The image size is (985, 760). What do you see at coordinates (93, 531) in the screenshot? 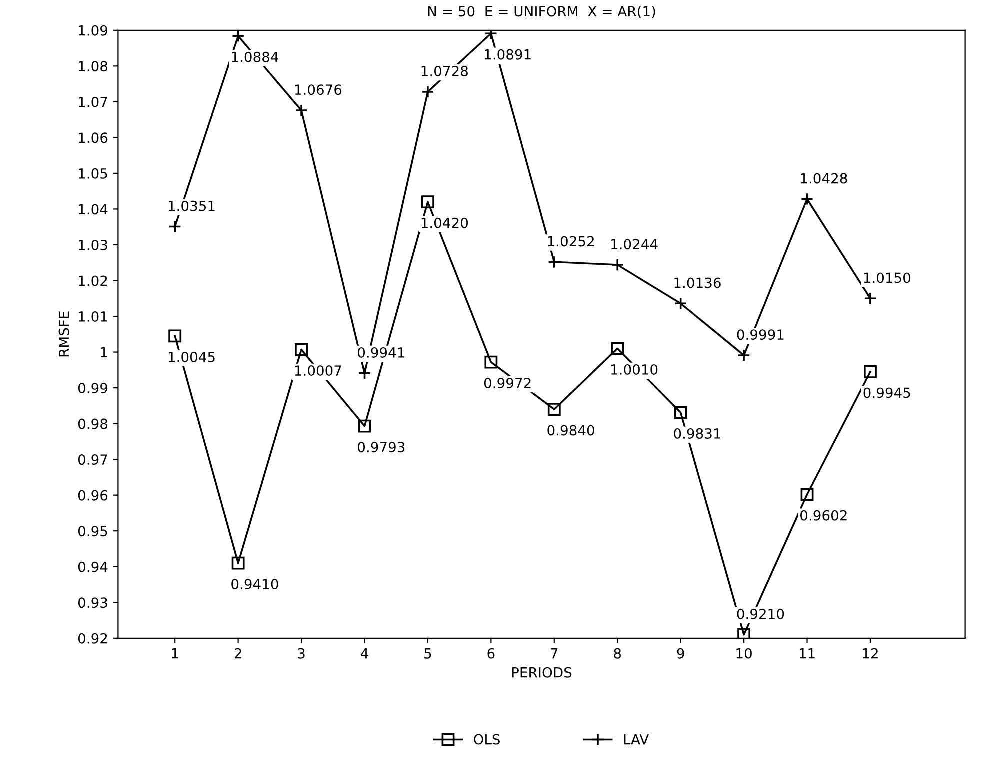
I see `y-tick-label: 0.95` at bounding box center [93, 531].